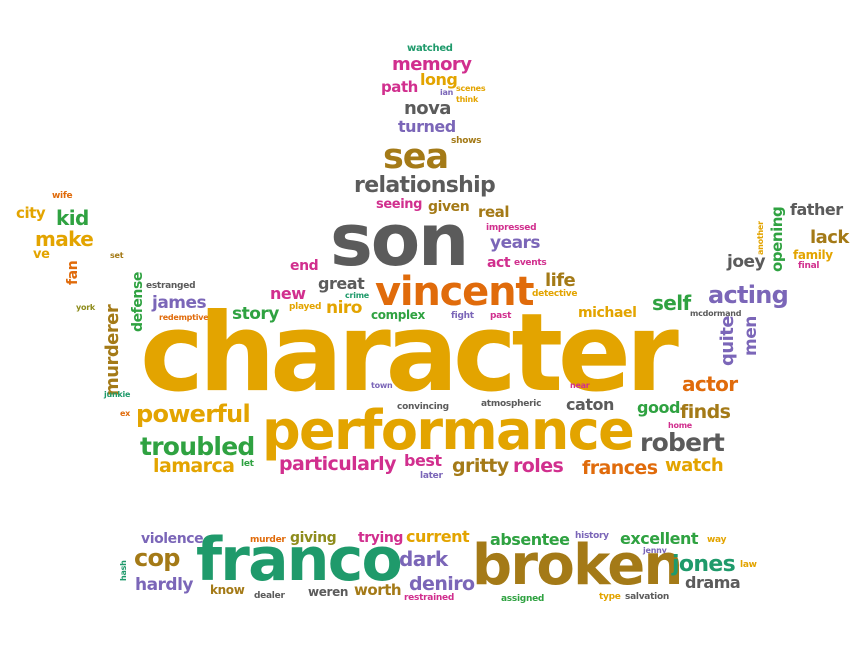 The image size is (864, 648). Describe the element at coordinates (447, 92) in the screenshot. I see `word-ian: ian` at that location.